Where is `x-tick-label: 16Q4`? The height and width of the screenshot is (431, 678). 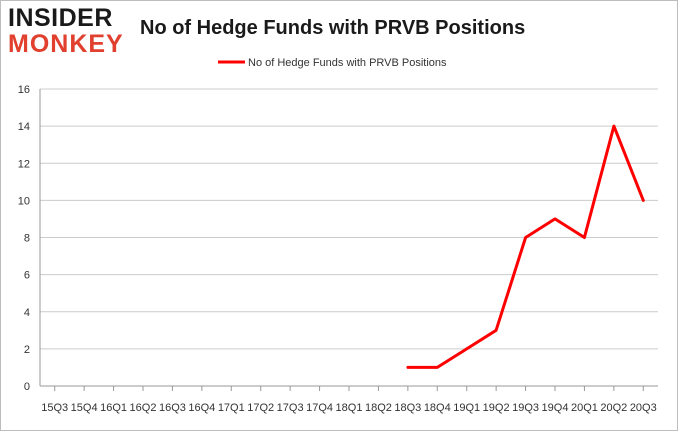 x-tick-label: 16Q4 is located at coordinates (201, 408).